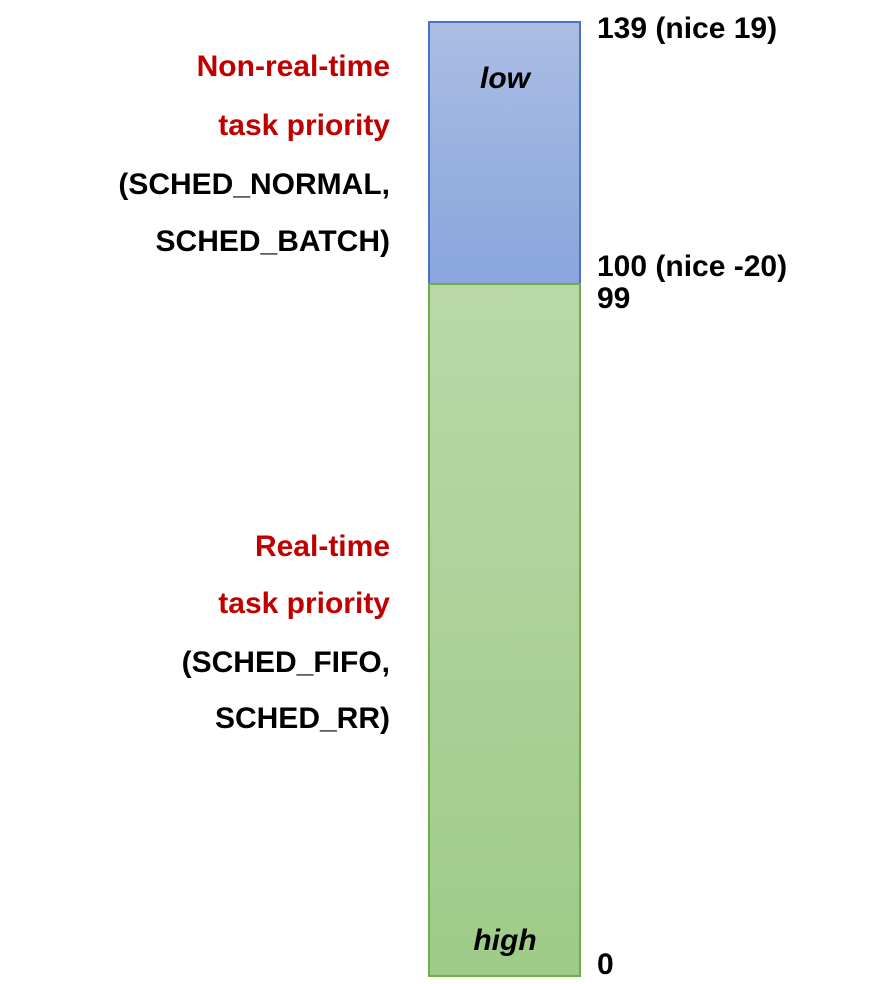 The height and width of the screenshot is (984, 891). What do you see at coordinates (605, 964) in the screenshot?
I see `scale-label: 0` at bounding box center [605, 964].